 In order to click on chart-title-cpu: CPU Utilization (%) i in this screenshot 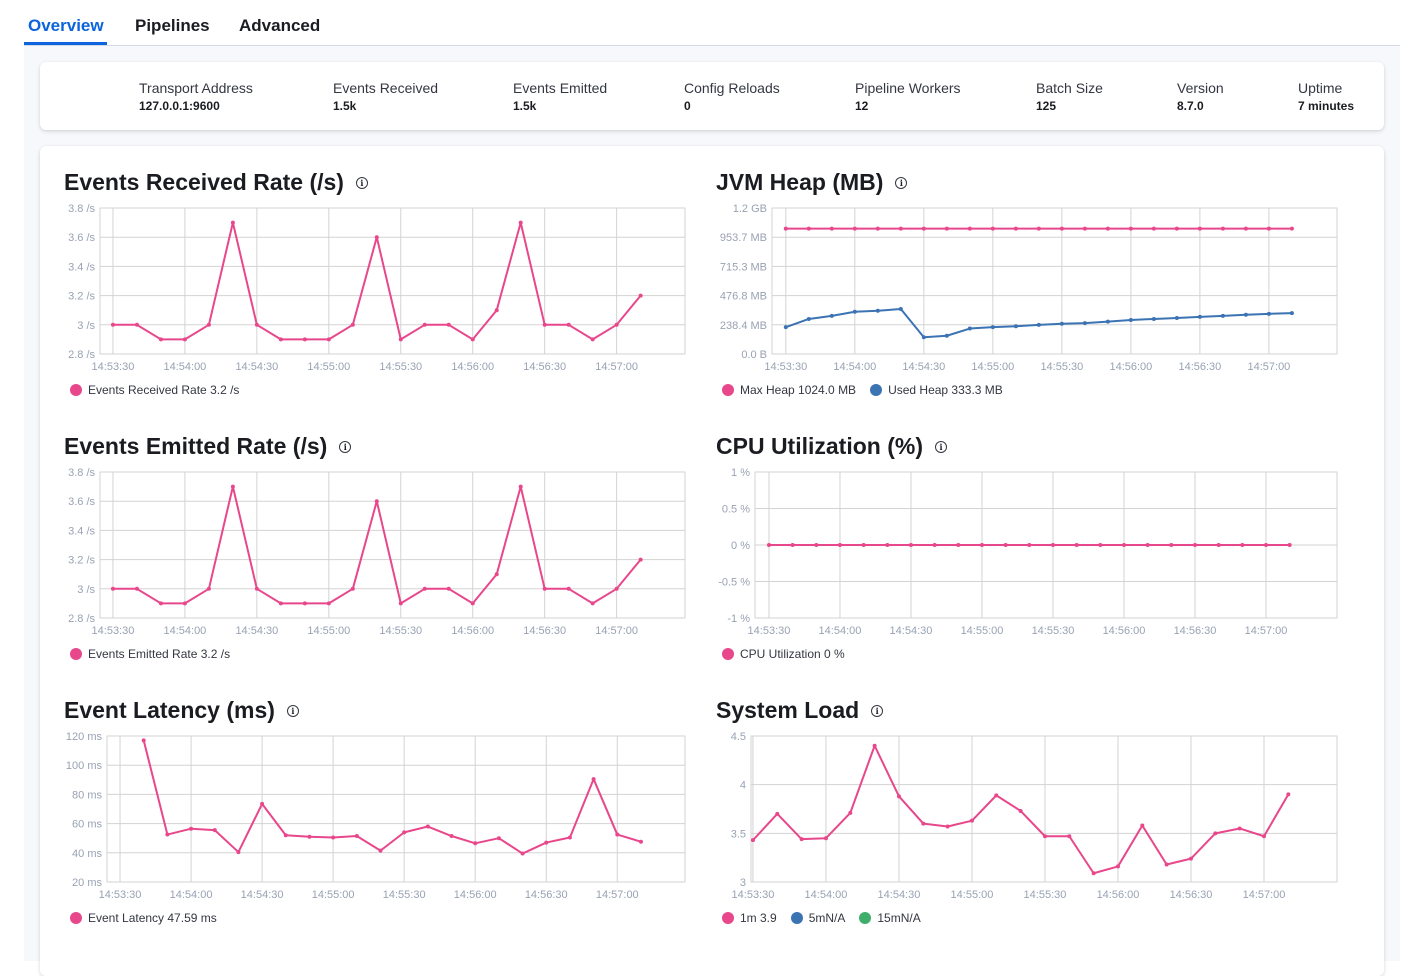, I will do `click(831, 446)`.